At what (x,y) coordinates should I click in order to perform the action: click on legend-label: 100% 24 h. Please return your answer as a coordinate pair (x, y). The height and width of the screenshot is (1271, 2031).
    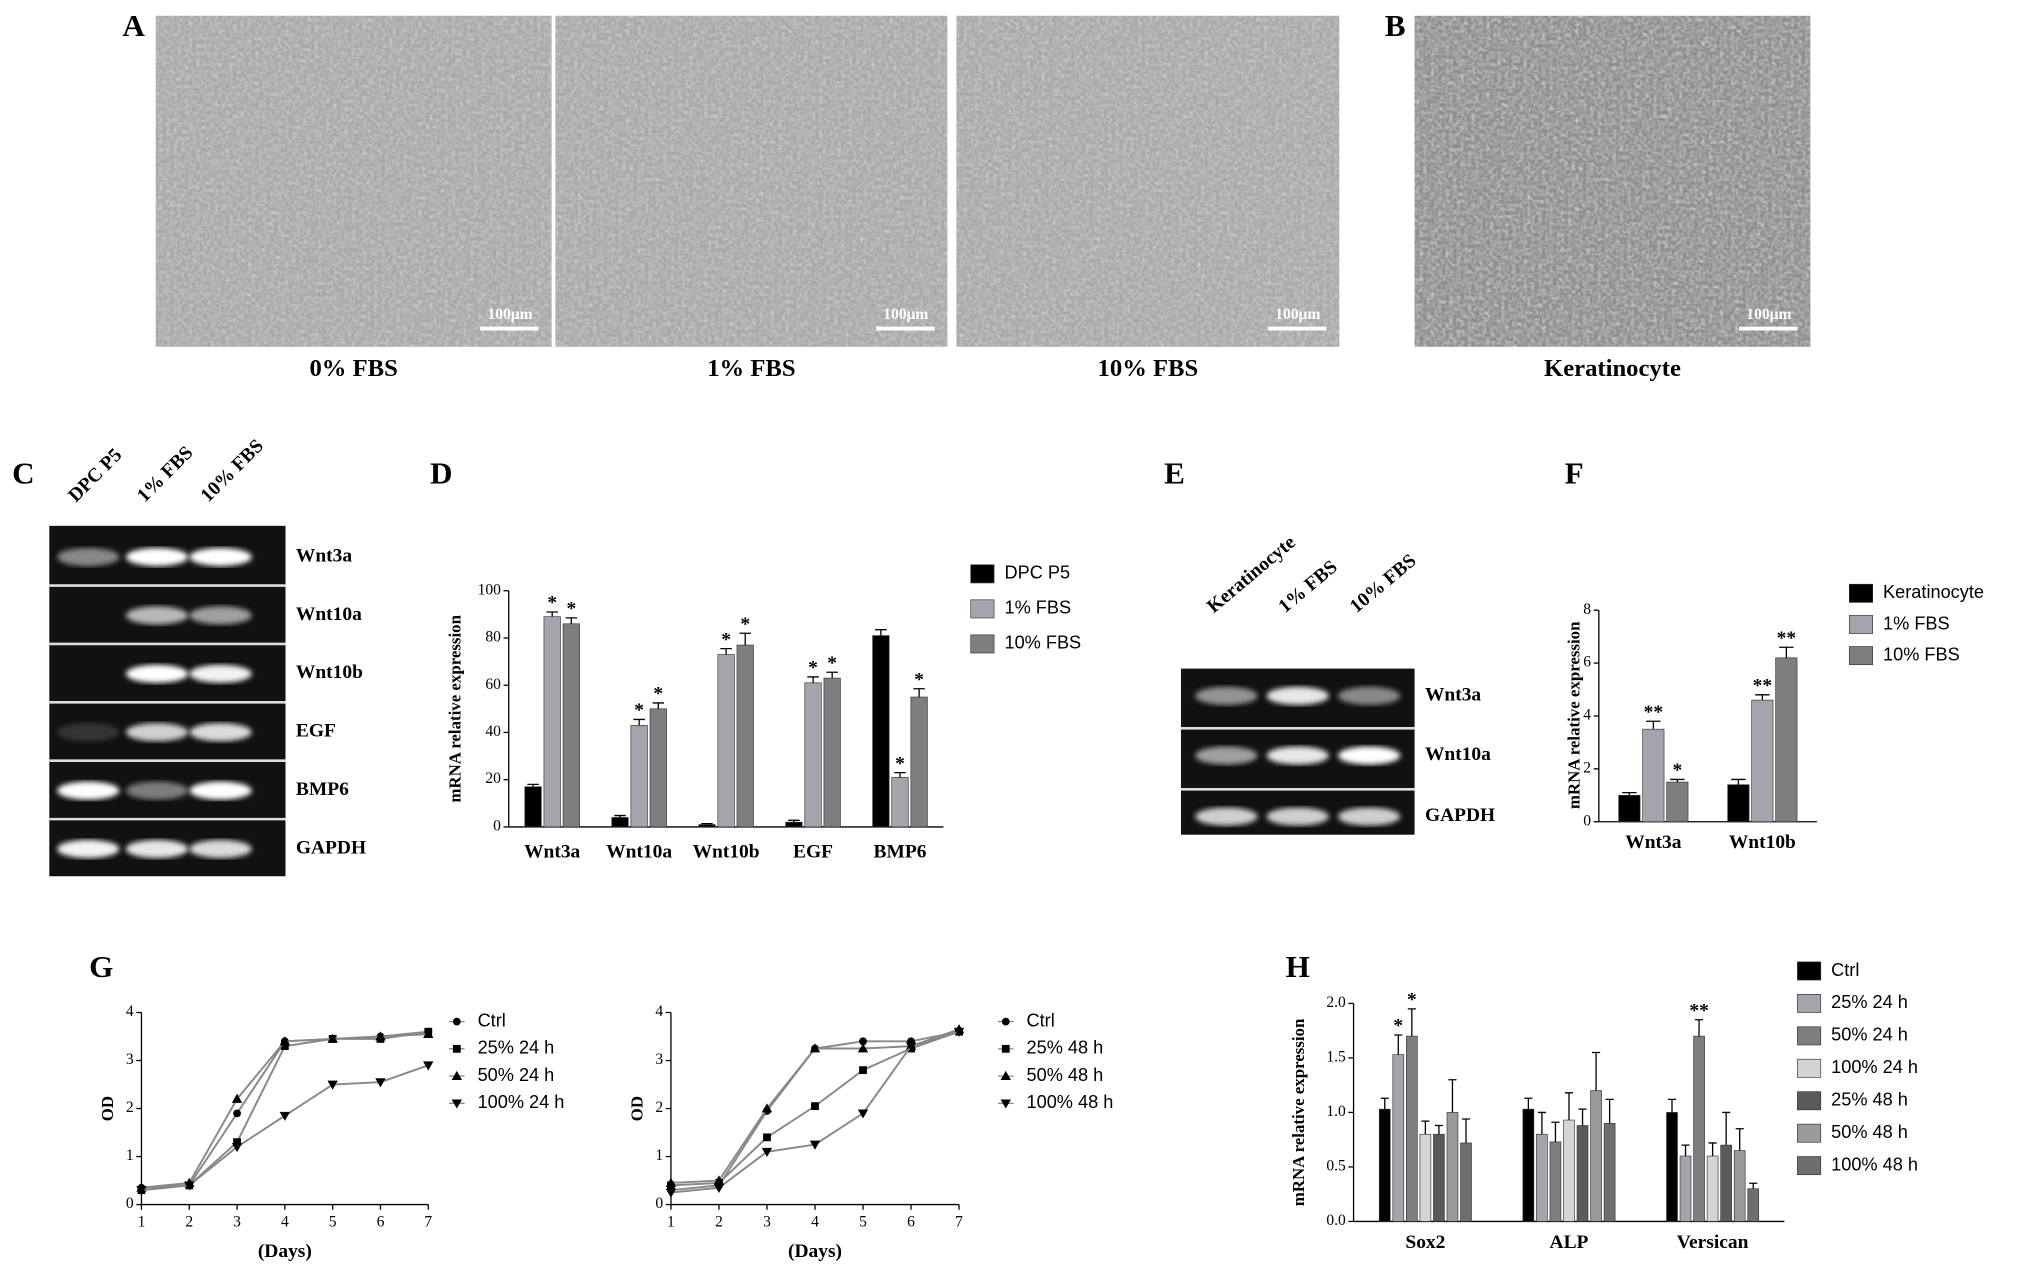
    Looking at the image, I should click on (521, 1102).